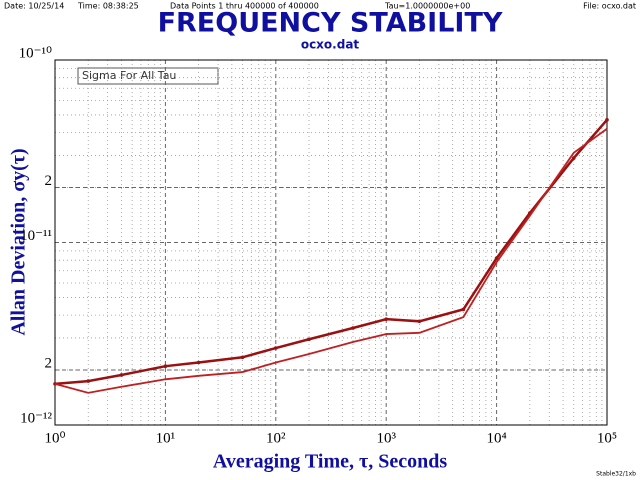  Describe the element at coordinates (607, 438) in the screenshot. I see `x-tick-label: 10⁵` at that location.